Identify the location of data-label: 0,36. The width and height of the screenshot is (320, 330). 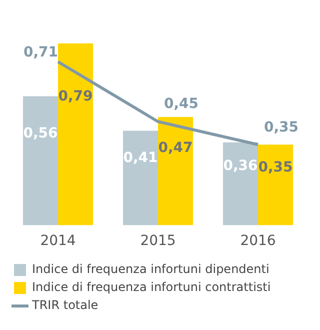
(240, 166).